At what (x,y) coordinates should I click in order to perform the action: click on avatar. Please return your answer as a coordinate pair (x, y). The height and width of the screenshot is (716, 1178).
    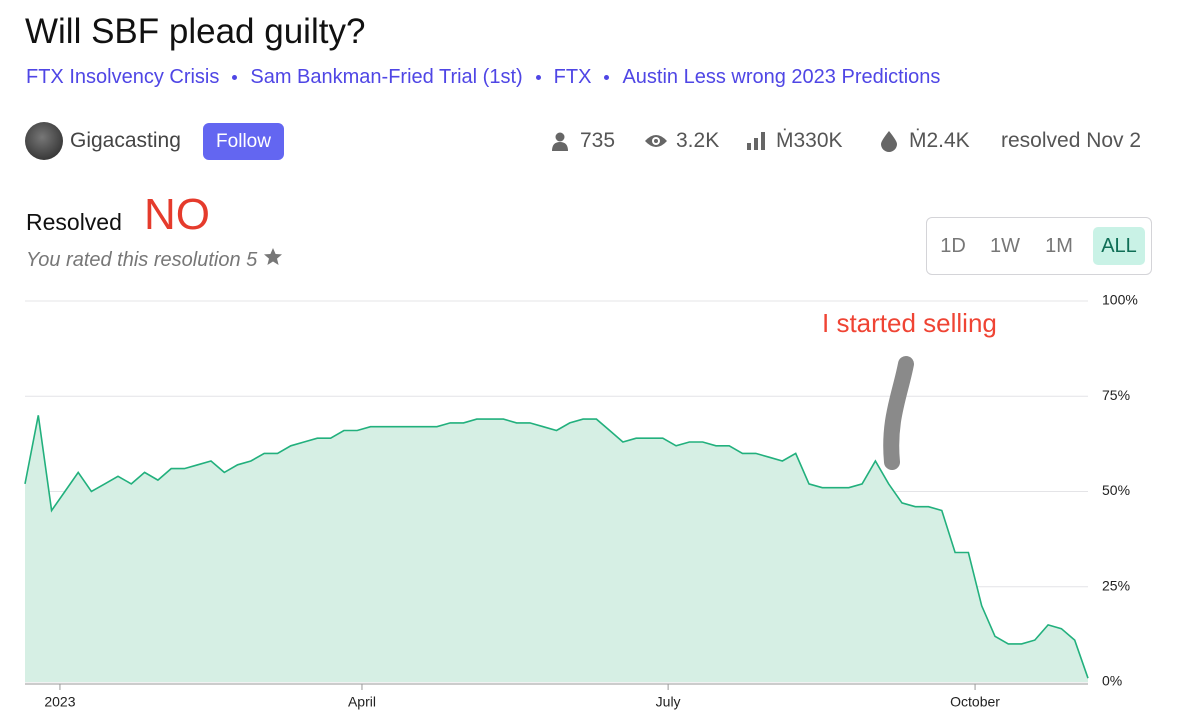
    Looking at the image, I should click on (44, 141).